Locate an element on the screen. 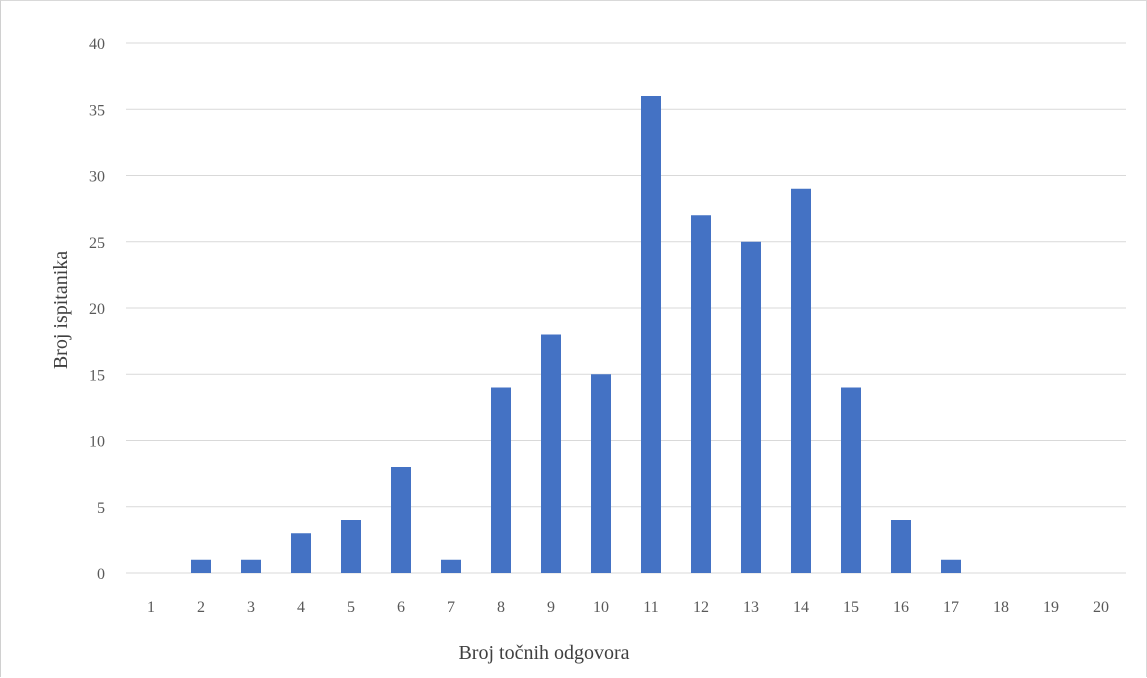 The image size is (1147, 678). x-tick-label: 6 is located at coordinates (401, 607).